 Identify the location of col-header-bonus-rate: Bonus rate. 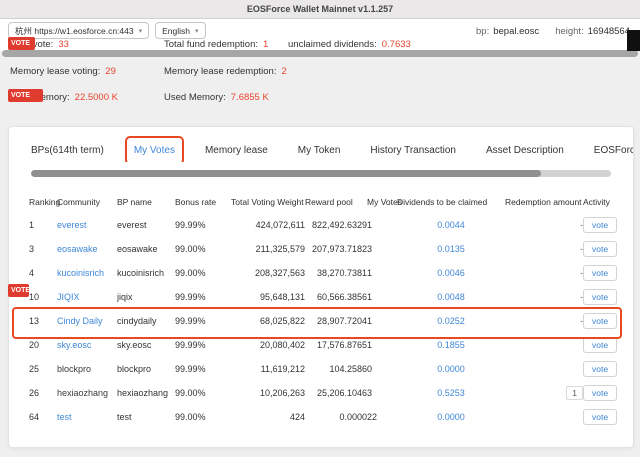
(196, 202).